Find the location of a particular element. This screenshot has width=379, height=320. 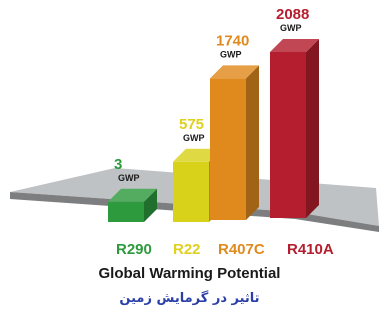

value-label-r290: 3 is located at coordinates (118, 164).